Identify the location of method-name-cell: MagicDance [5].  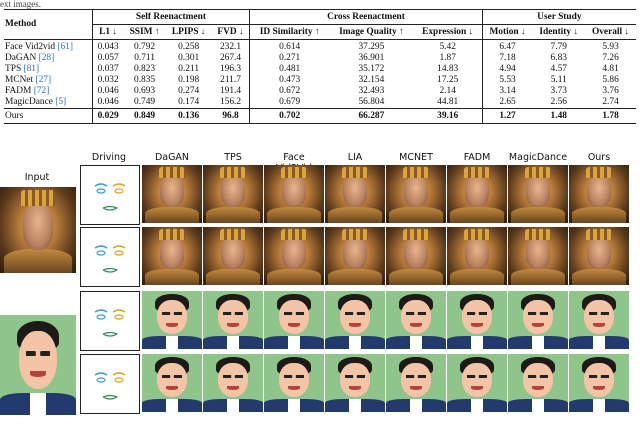
(48, 103).